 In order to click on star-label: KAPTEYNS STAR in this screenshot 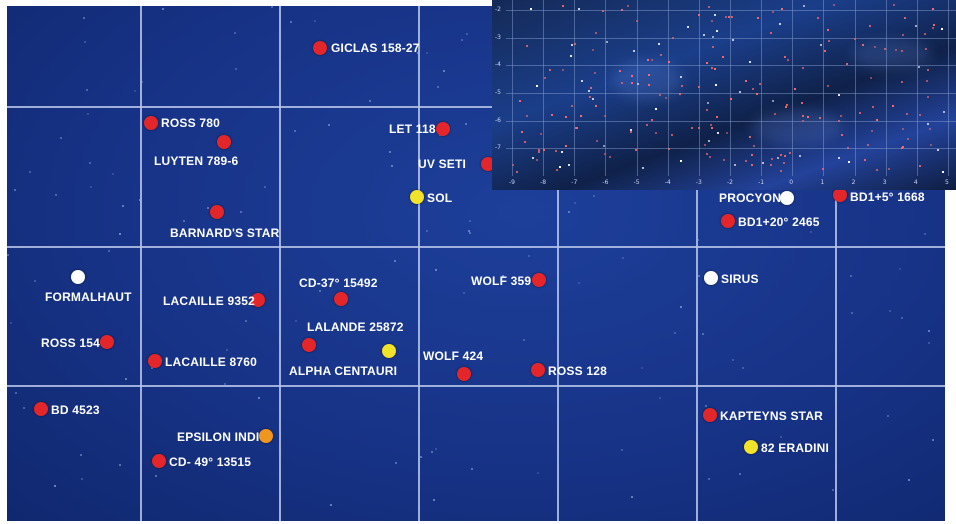, I will do `click(772, 416)`.